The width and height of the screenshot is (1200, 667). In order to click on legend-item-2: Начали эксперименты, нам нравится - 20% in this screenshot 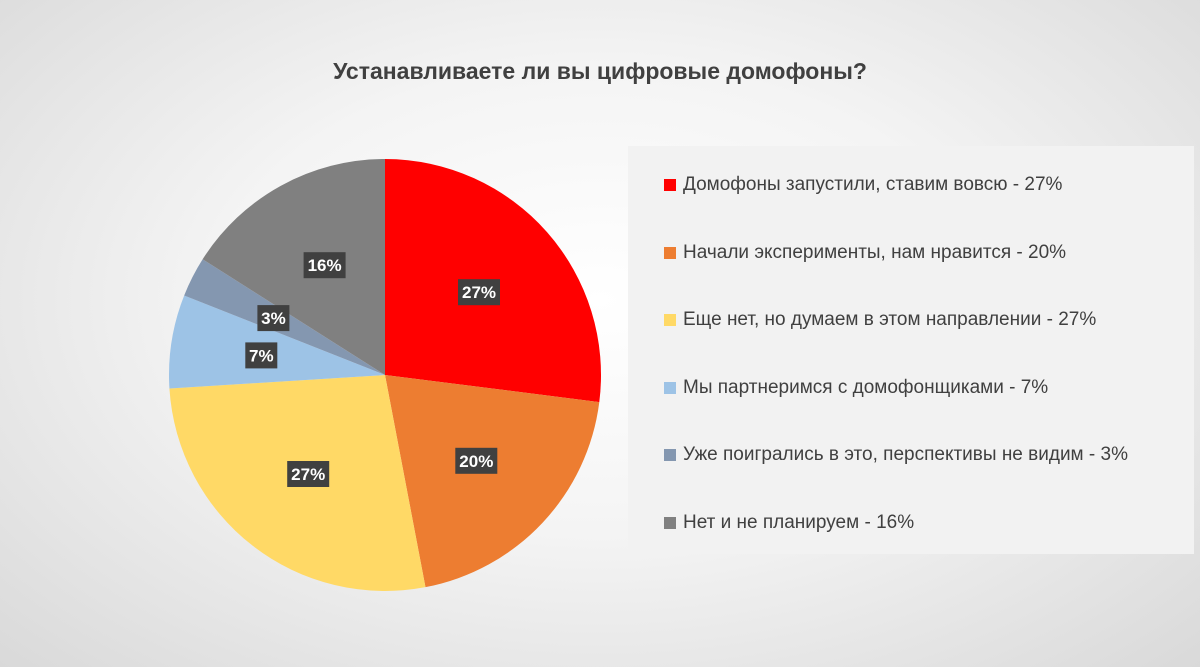, I will do `click(865, 253)`.